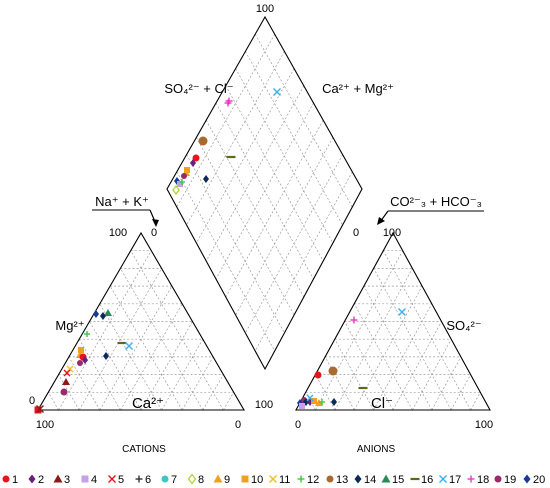 Image resolution: width=550 pixels, height=488 pixels. I want to click on arrow-left-label: Na⁺ + K⁺, so click(122, 201).